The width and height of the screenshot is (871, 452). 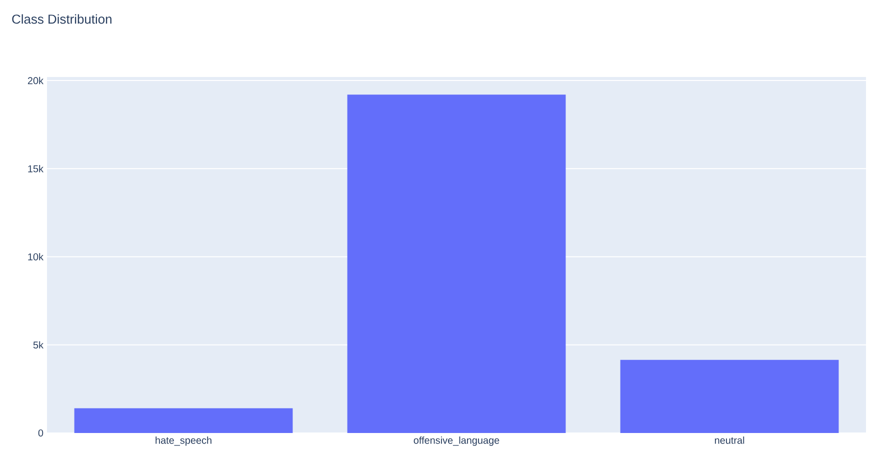 I want to click on x-tick-label: offensive_language, so click(x=457, y=441).